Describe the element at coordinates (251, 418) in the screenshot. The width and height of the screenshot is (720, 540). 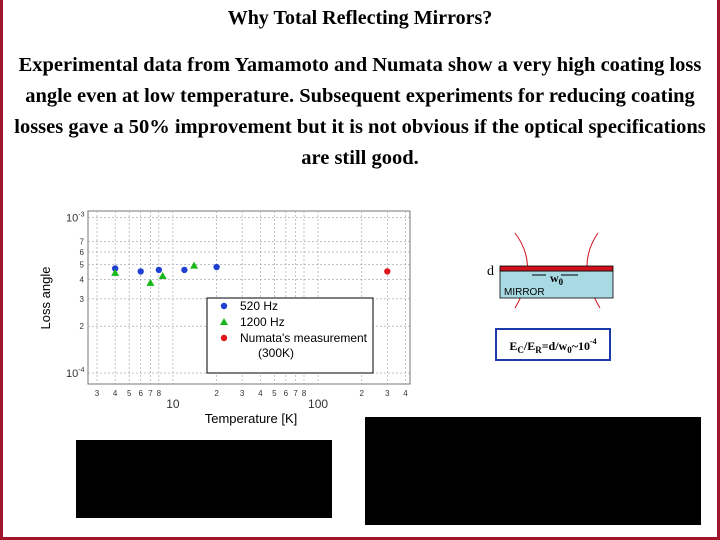
I see `x-axis-label: Temperature [K]` at that location.